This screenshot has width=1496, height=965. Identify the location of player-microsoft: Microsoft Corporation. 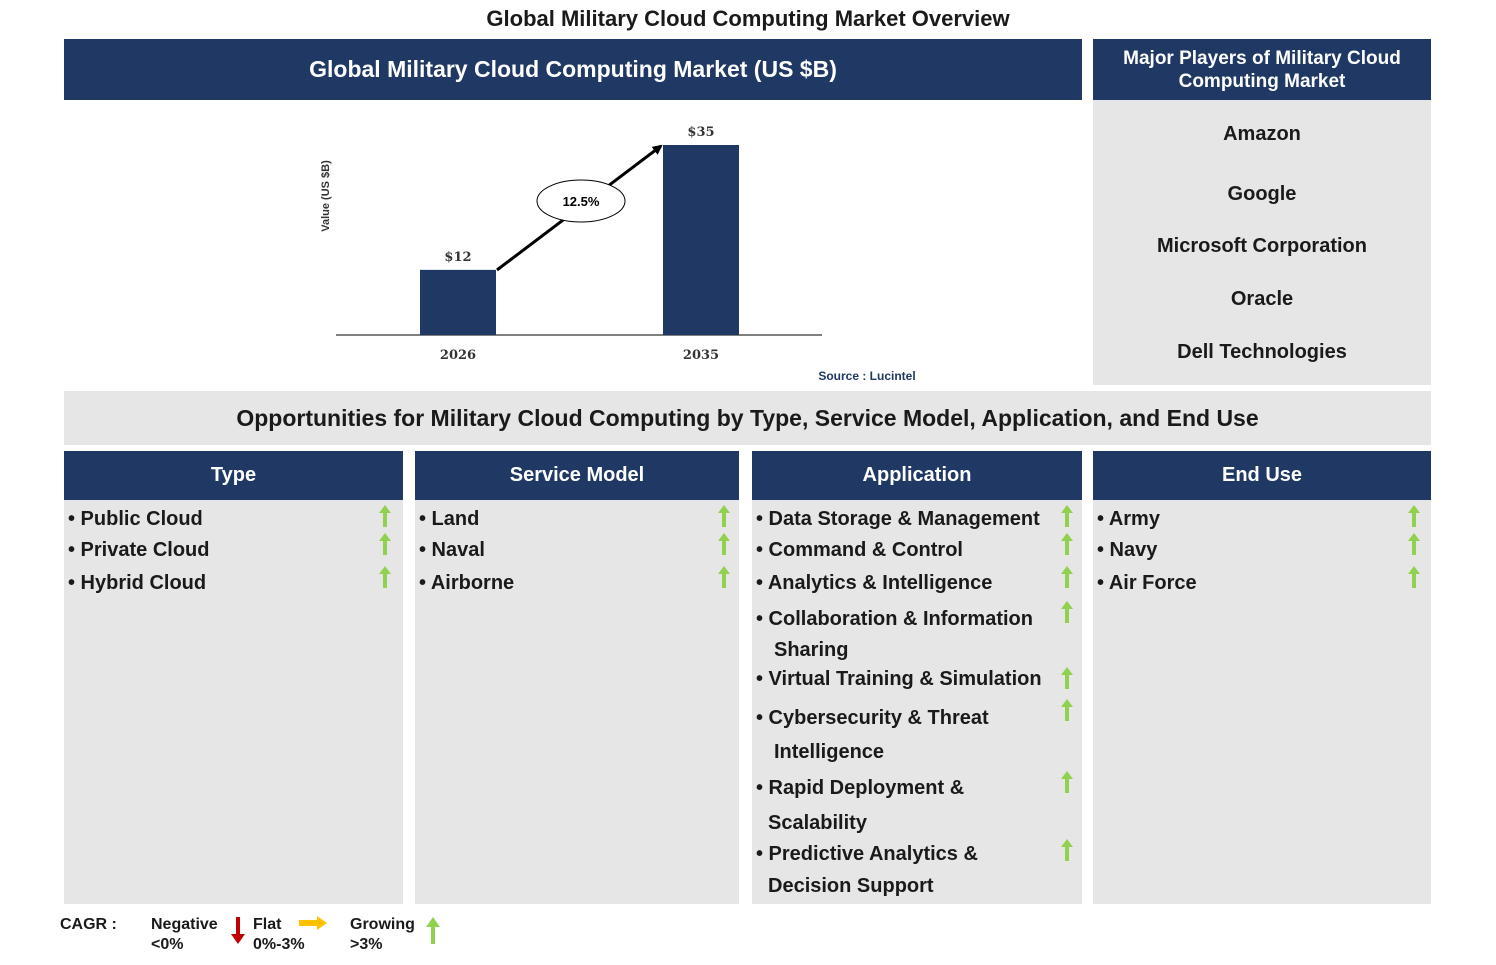
(1262, 246).